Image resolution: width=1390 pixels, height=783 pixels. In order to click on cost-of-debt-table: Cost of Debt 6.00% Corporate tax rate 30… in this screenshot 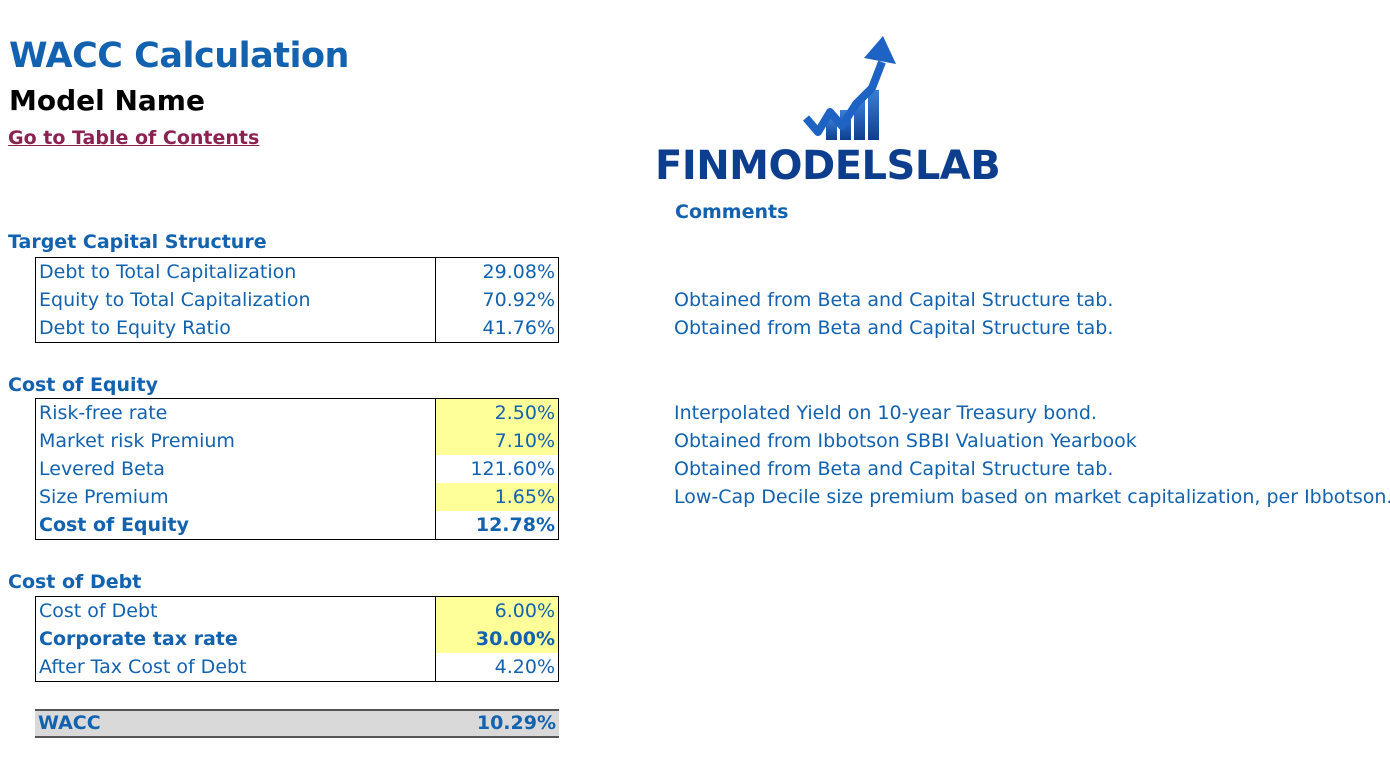, I will do `click(297, 639)`.